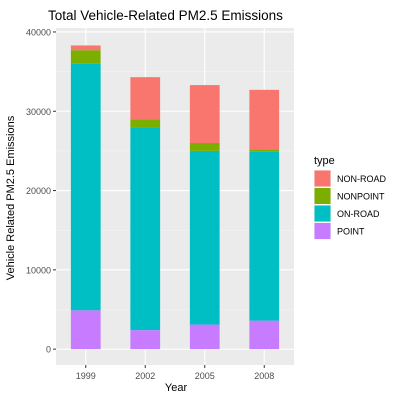 The image size is (400, 405). Describe the element at coordinates (11, 197) in the screenshot. I see `y-axis-label: Vehicle Related PM2.5 Emissions` at that location.